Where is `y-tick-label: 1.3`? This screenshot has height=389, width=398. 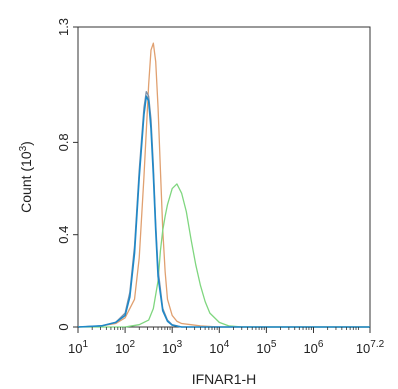
y-tick-label: 1.3 is located at coordinates (63, 27).